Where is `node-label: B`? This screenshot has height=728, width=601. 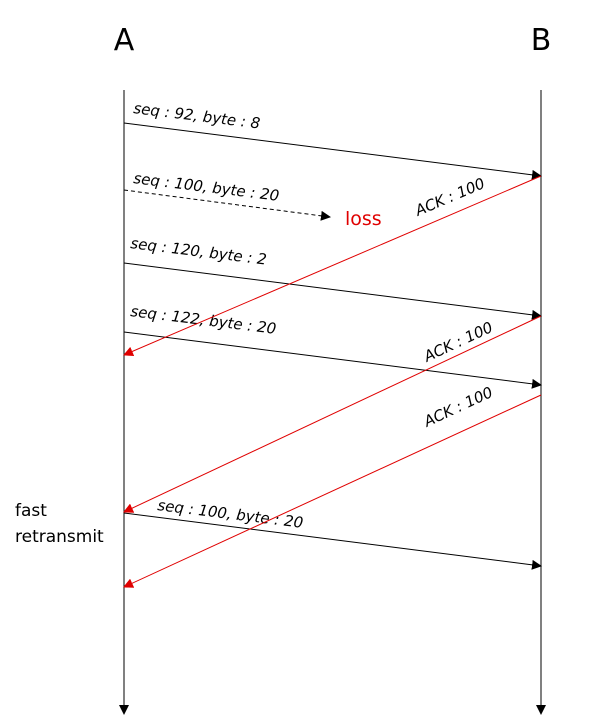
node-label: B is located at coordinates (541, 40).